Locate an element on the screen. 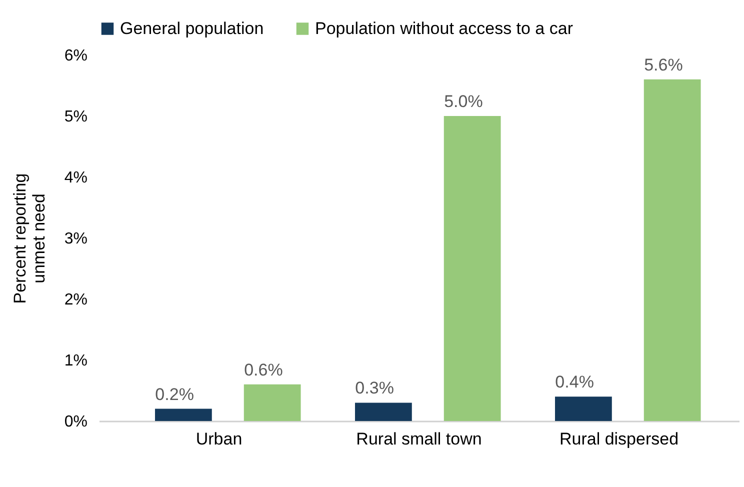  data-label: 5.6% is located at coordinates (663, 64).